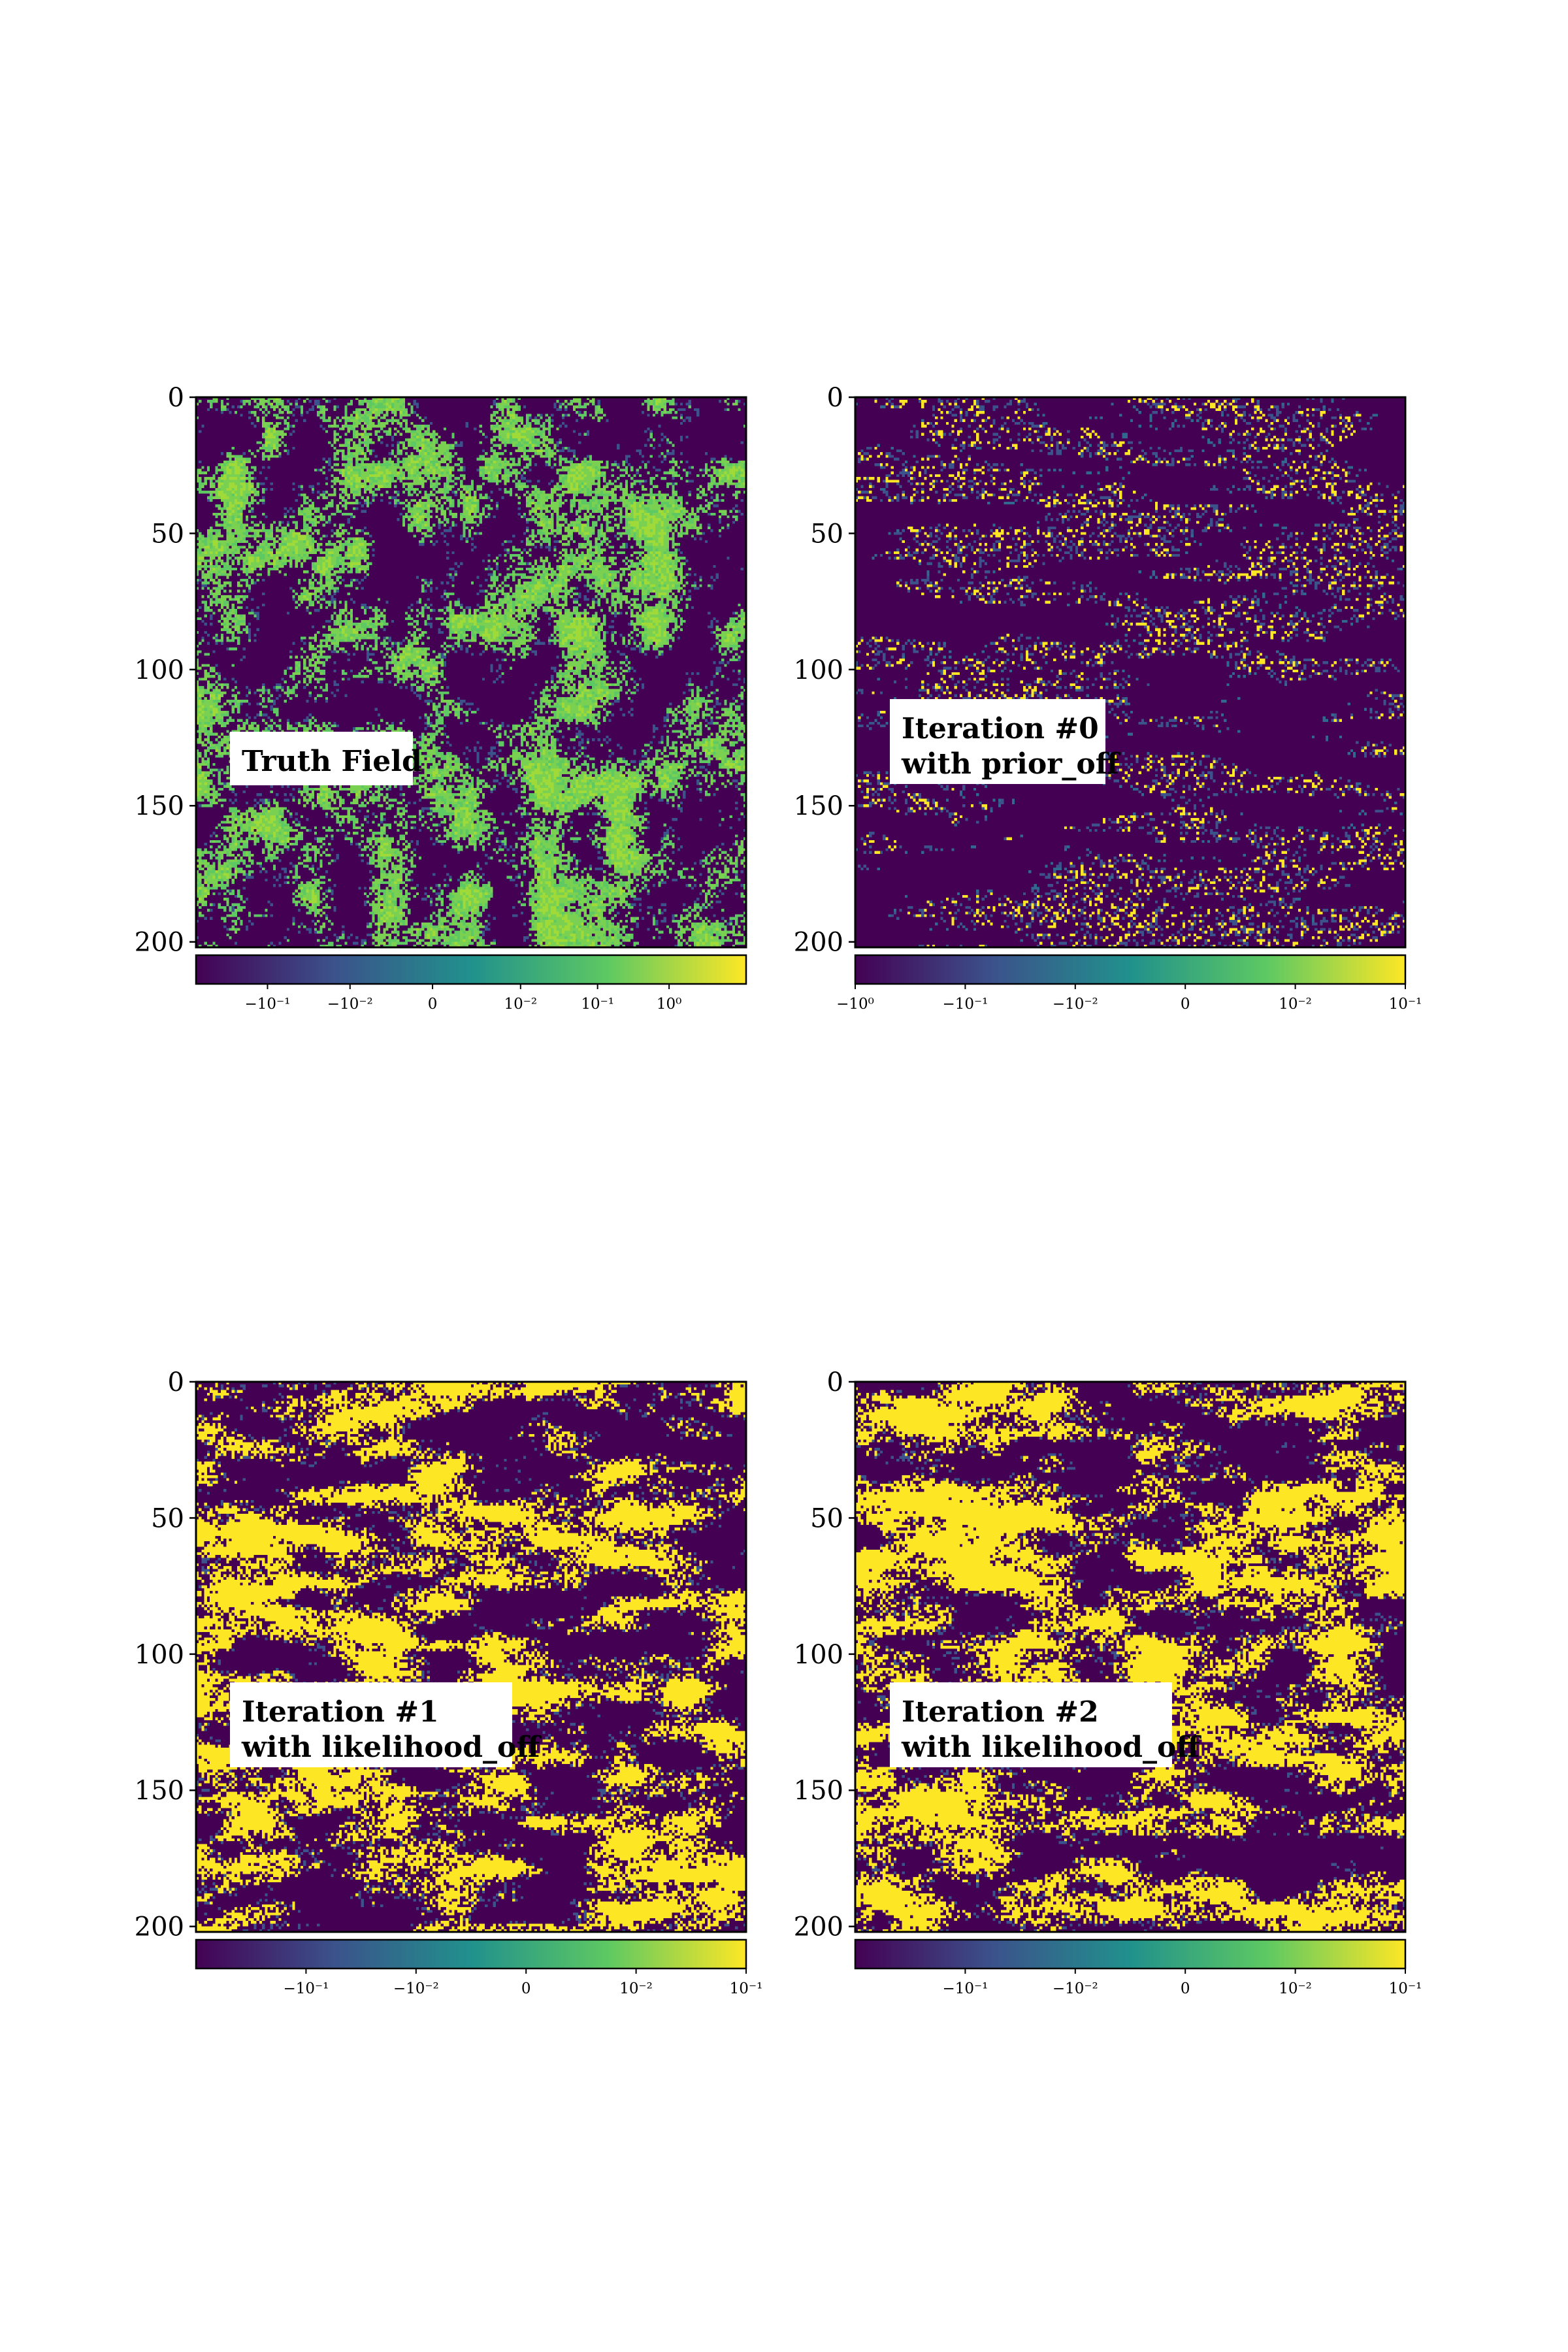 Image resolution: width=1568 pixels, height=2352 pixels. What do you see at coordinates (1000, 728) in the screenshot?
I see `annotation-text: Iteration #0` at bounding box center [1000, 728].